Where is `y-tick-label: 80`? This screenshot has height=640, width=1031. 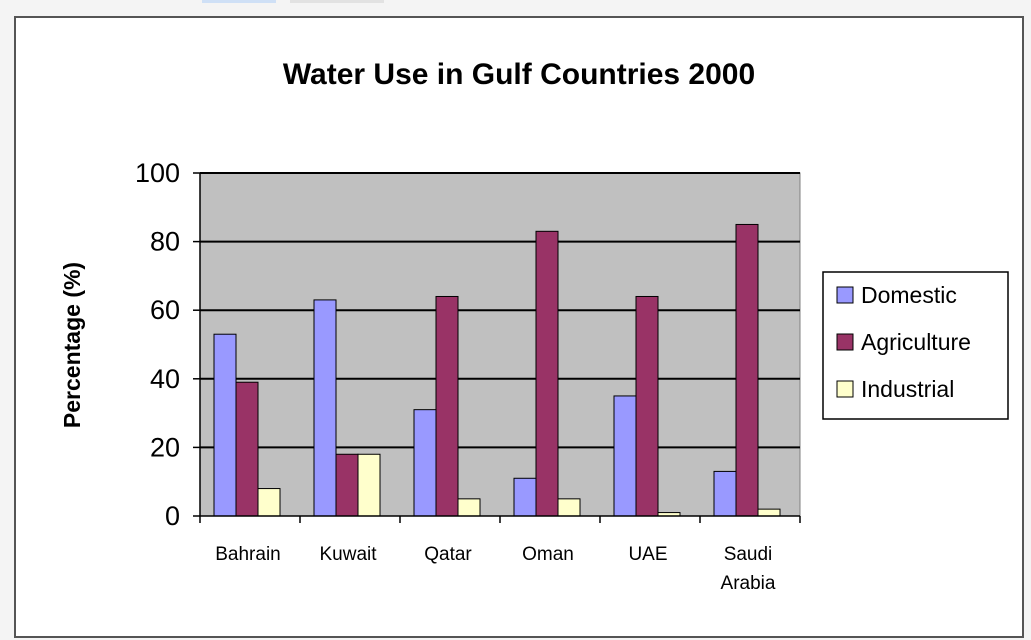 y-tick-label: 80 is located at coordinates (165, 242).